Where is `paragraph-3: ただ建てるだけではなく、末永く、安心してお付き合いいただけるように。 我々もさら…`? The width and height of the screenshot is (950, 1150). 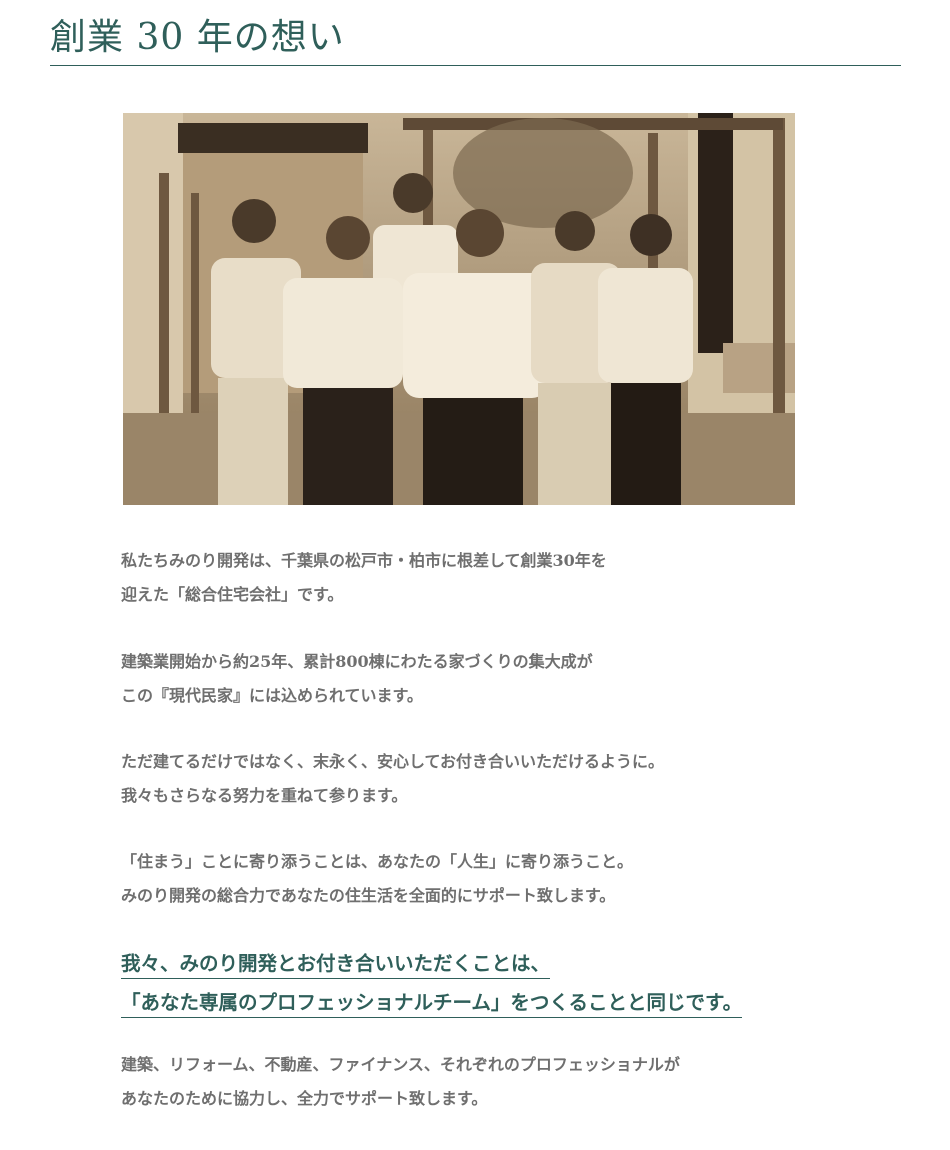 paragraph-3: ただ建てるだけではなく、末永く、安心してお付き合いいただけるように。 我々もさら… is located at coordinates (392, 779).